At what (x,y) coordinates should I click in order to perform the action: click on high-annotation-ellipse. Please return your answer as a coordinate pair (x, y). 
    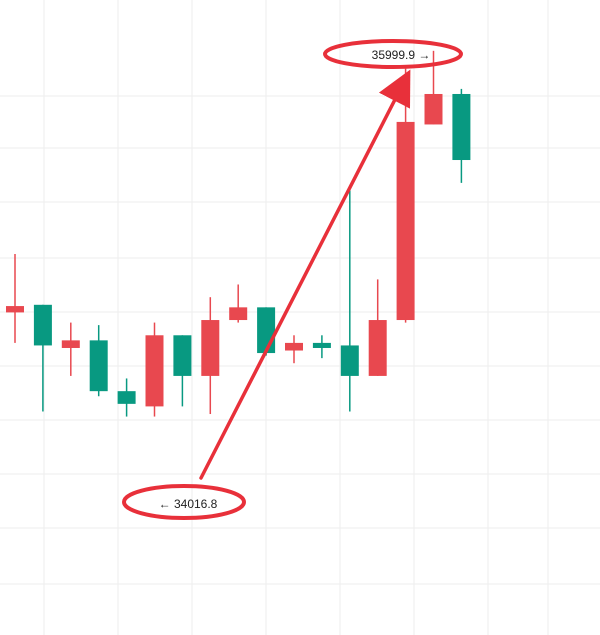
    Looking at the image, I should click on (393, 54).